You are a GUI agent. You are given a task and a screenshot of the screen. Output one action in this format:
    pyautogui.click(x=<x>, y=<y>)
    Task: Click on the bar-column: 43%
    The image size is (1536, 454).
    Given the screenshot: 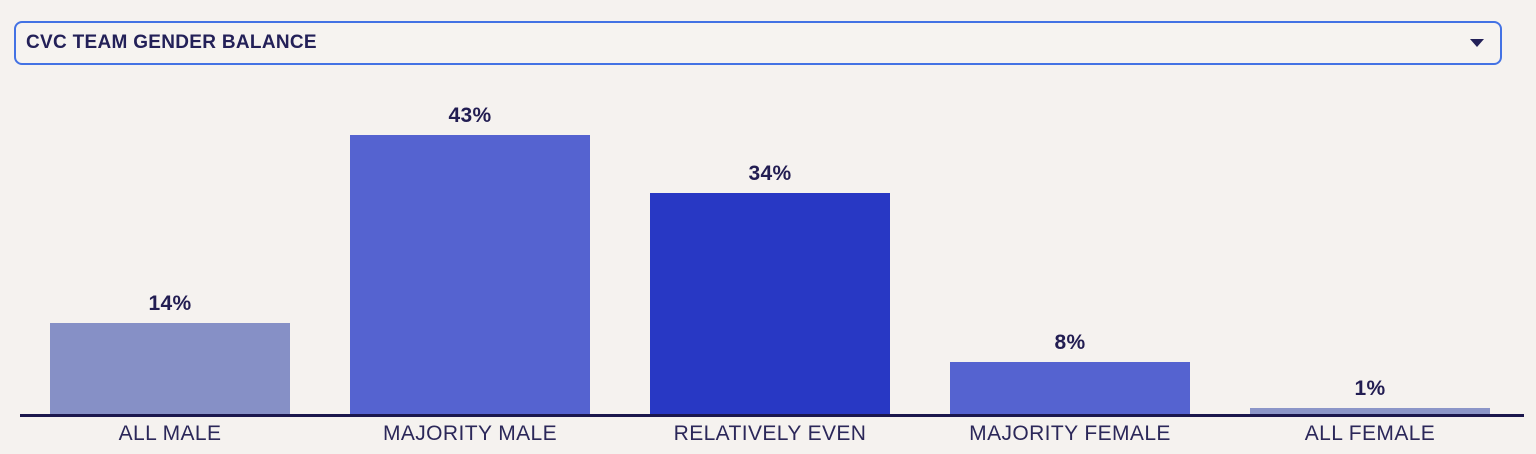 What is the action you would take?
    pyautogui.click(x=470, y=257)
    